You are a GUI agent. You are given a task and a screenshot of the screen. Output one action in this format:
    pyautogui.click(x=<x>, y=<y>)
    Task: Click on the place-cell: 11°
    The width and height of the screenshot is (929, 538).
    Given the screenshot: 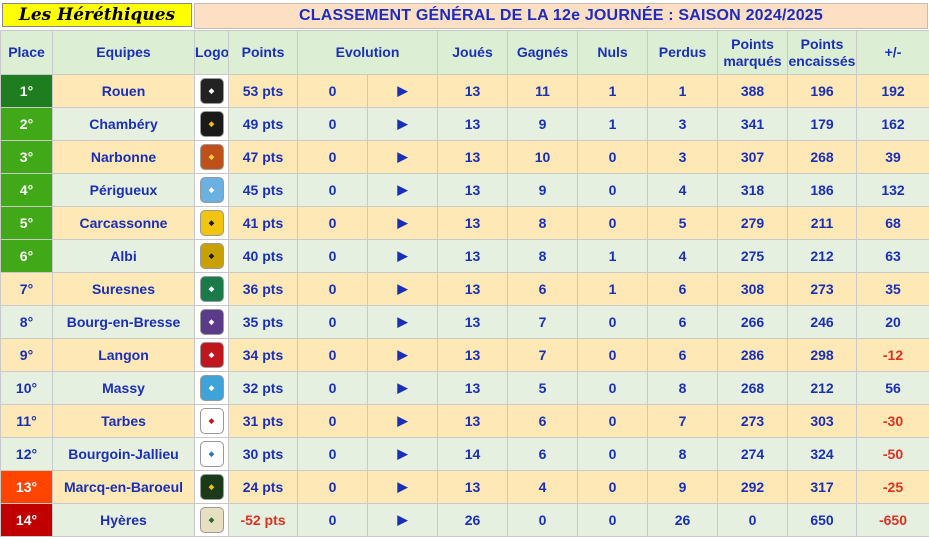 What is the action you would take?
    pyautogui.click(x=26, y=421)
    